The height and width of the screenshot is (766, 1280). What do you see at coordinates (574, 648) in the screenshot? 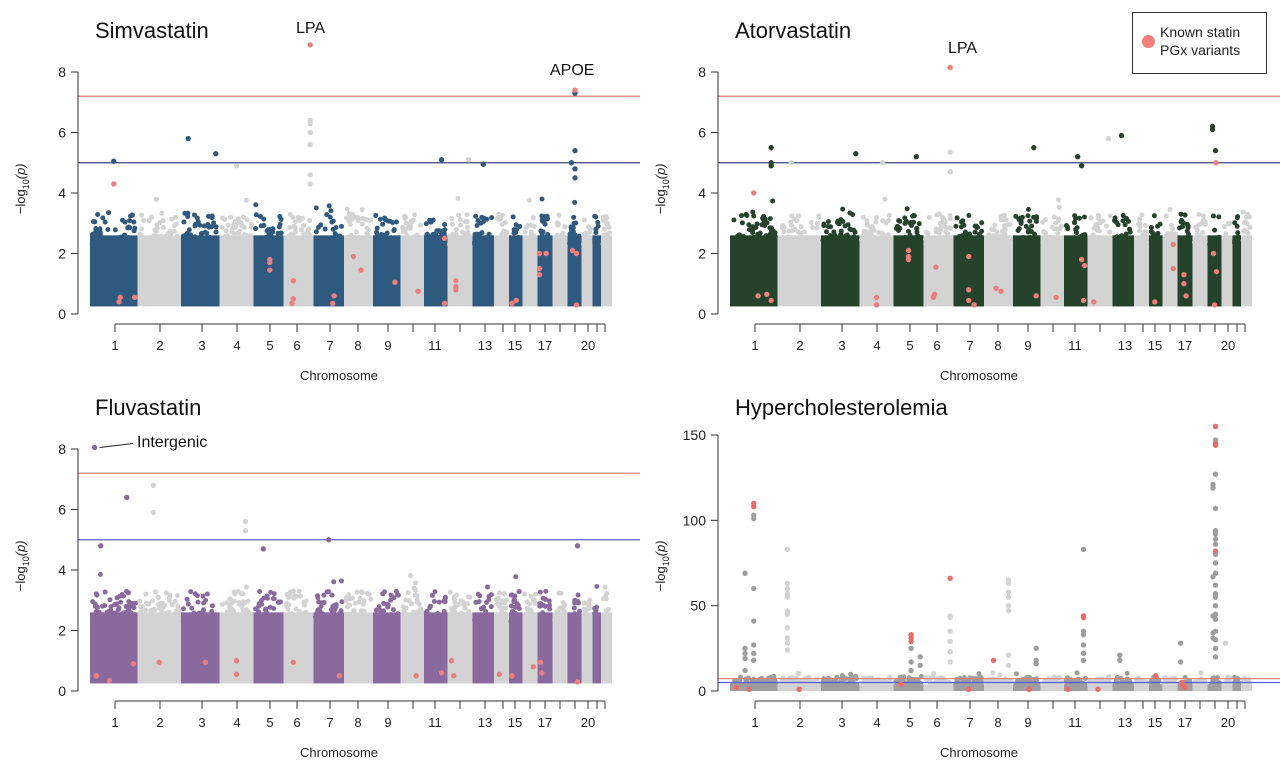
I see `chromosome-19-bulk` at bounding box center [574, 648].